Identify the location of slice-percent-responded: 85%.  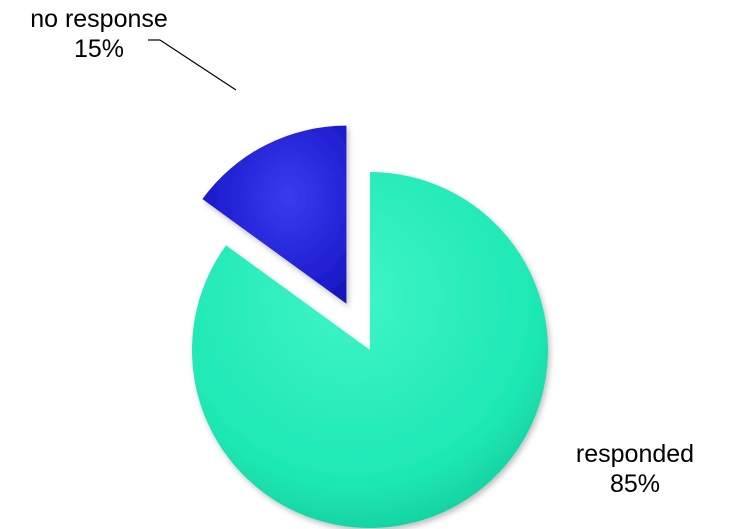
(635, 484).